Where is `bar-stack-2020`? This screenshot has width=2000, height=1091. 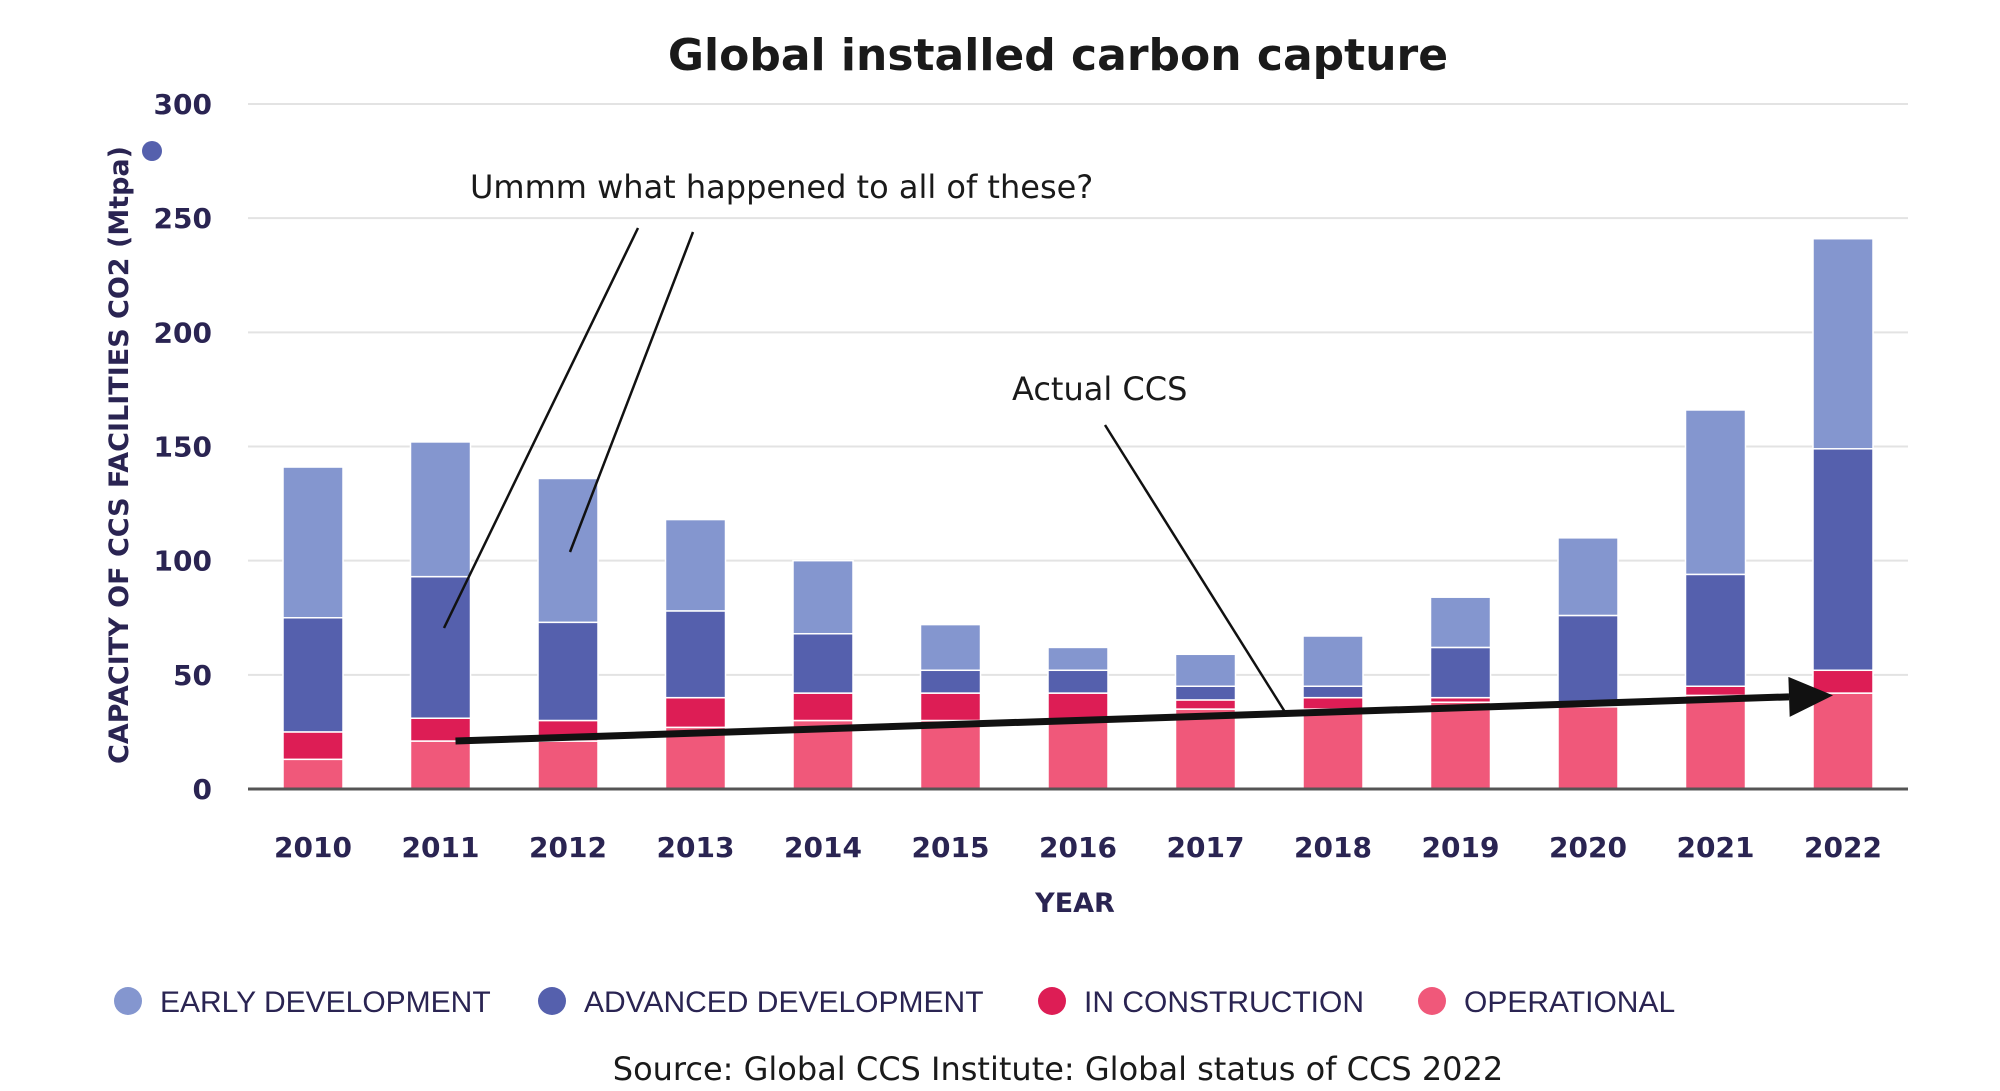 bar-stack-2020 is located at coordinates (1588, 663).